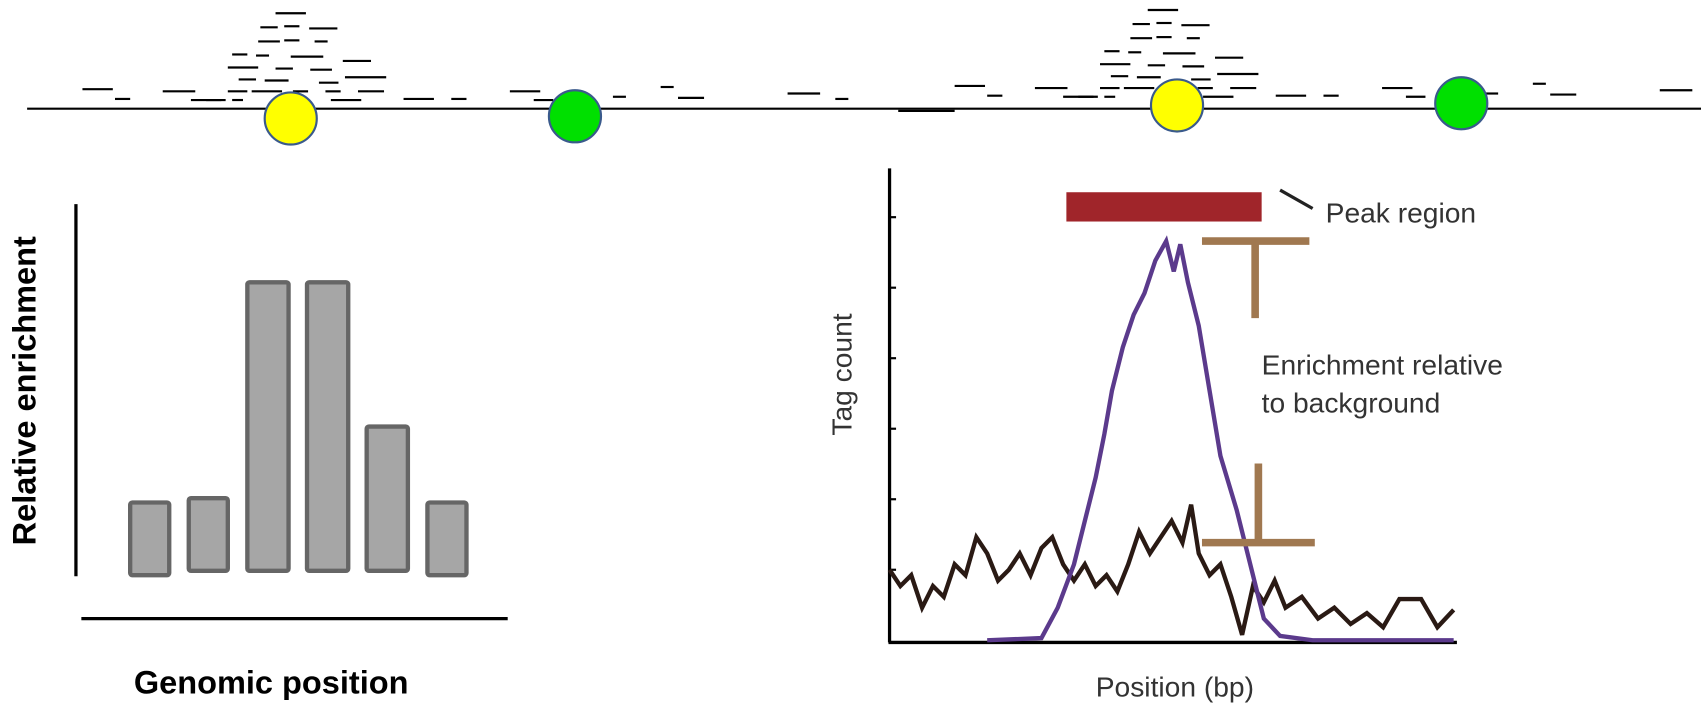 This screenshot has height=711, width=1701. Describe the element at coordinates (25, 390) in the screenshot. I see `y-label: Relative enrichment` at that location.